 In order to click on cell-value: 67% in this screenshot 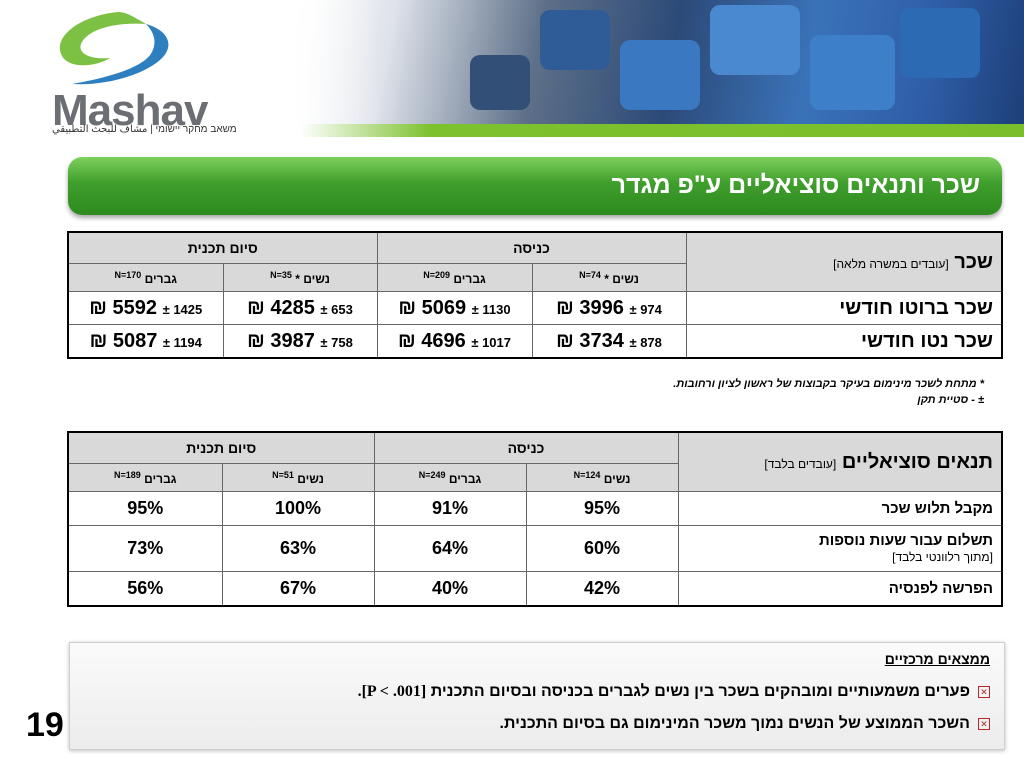, I will do `click(298, 589)`.